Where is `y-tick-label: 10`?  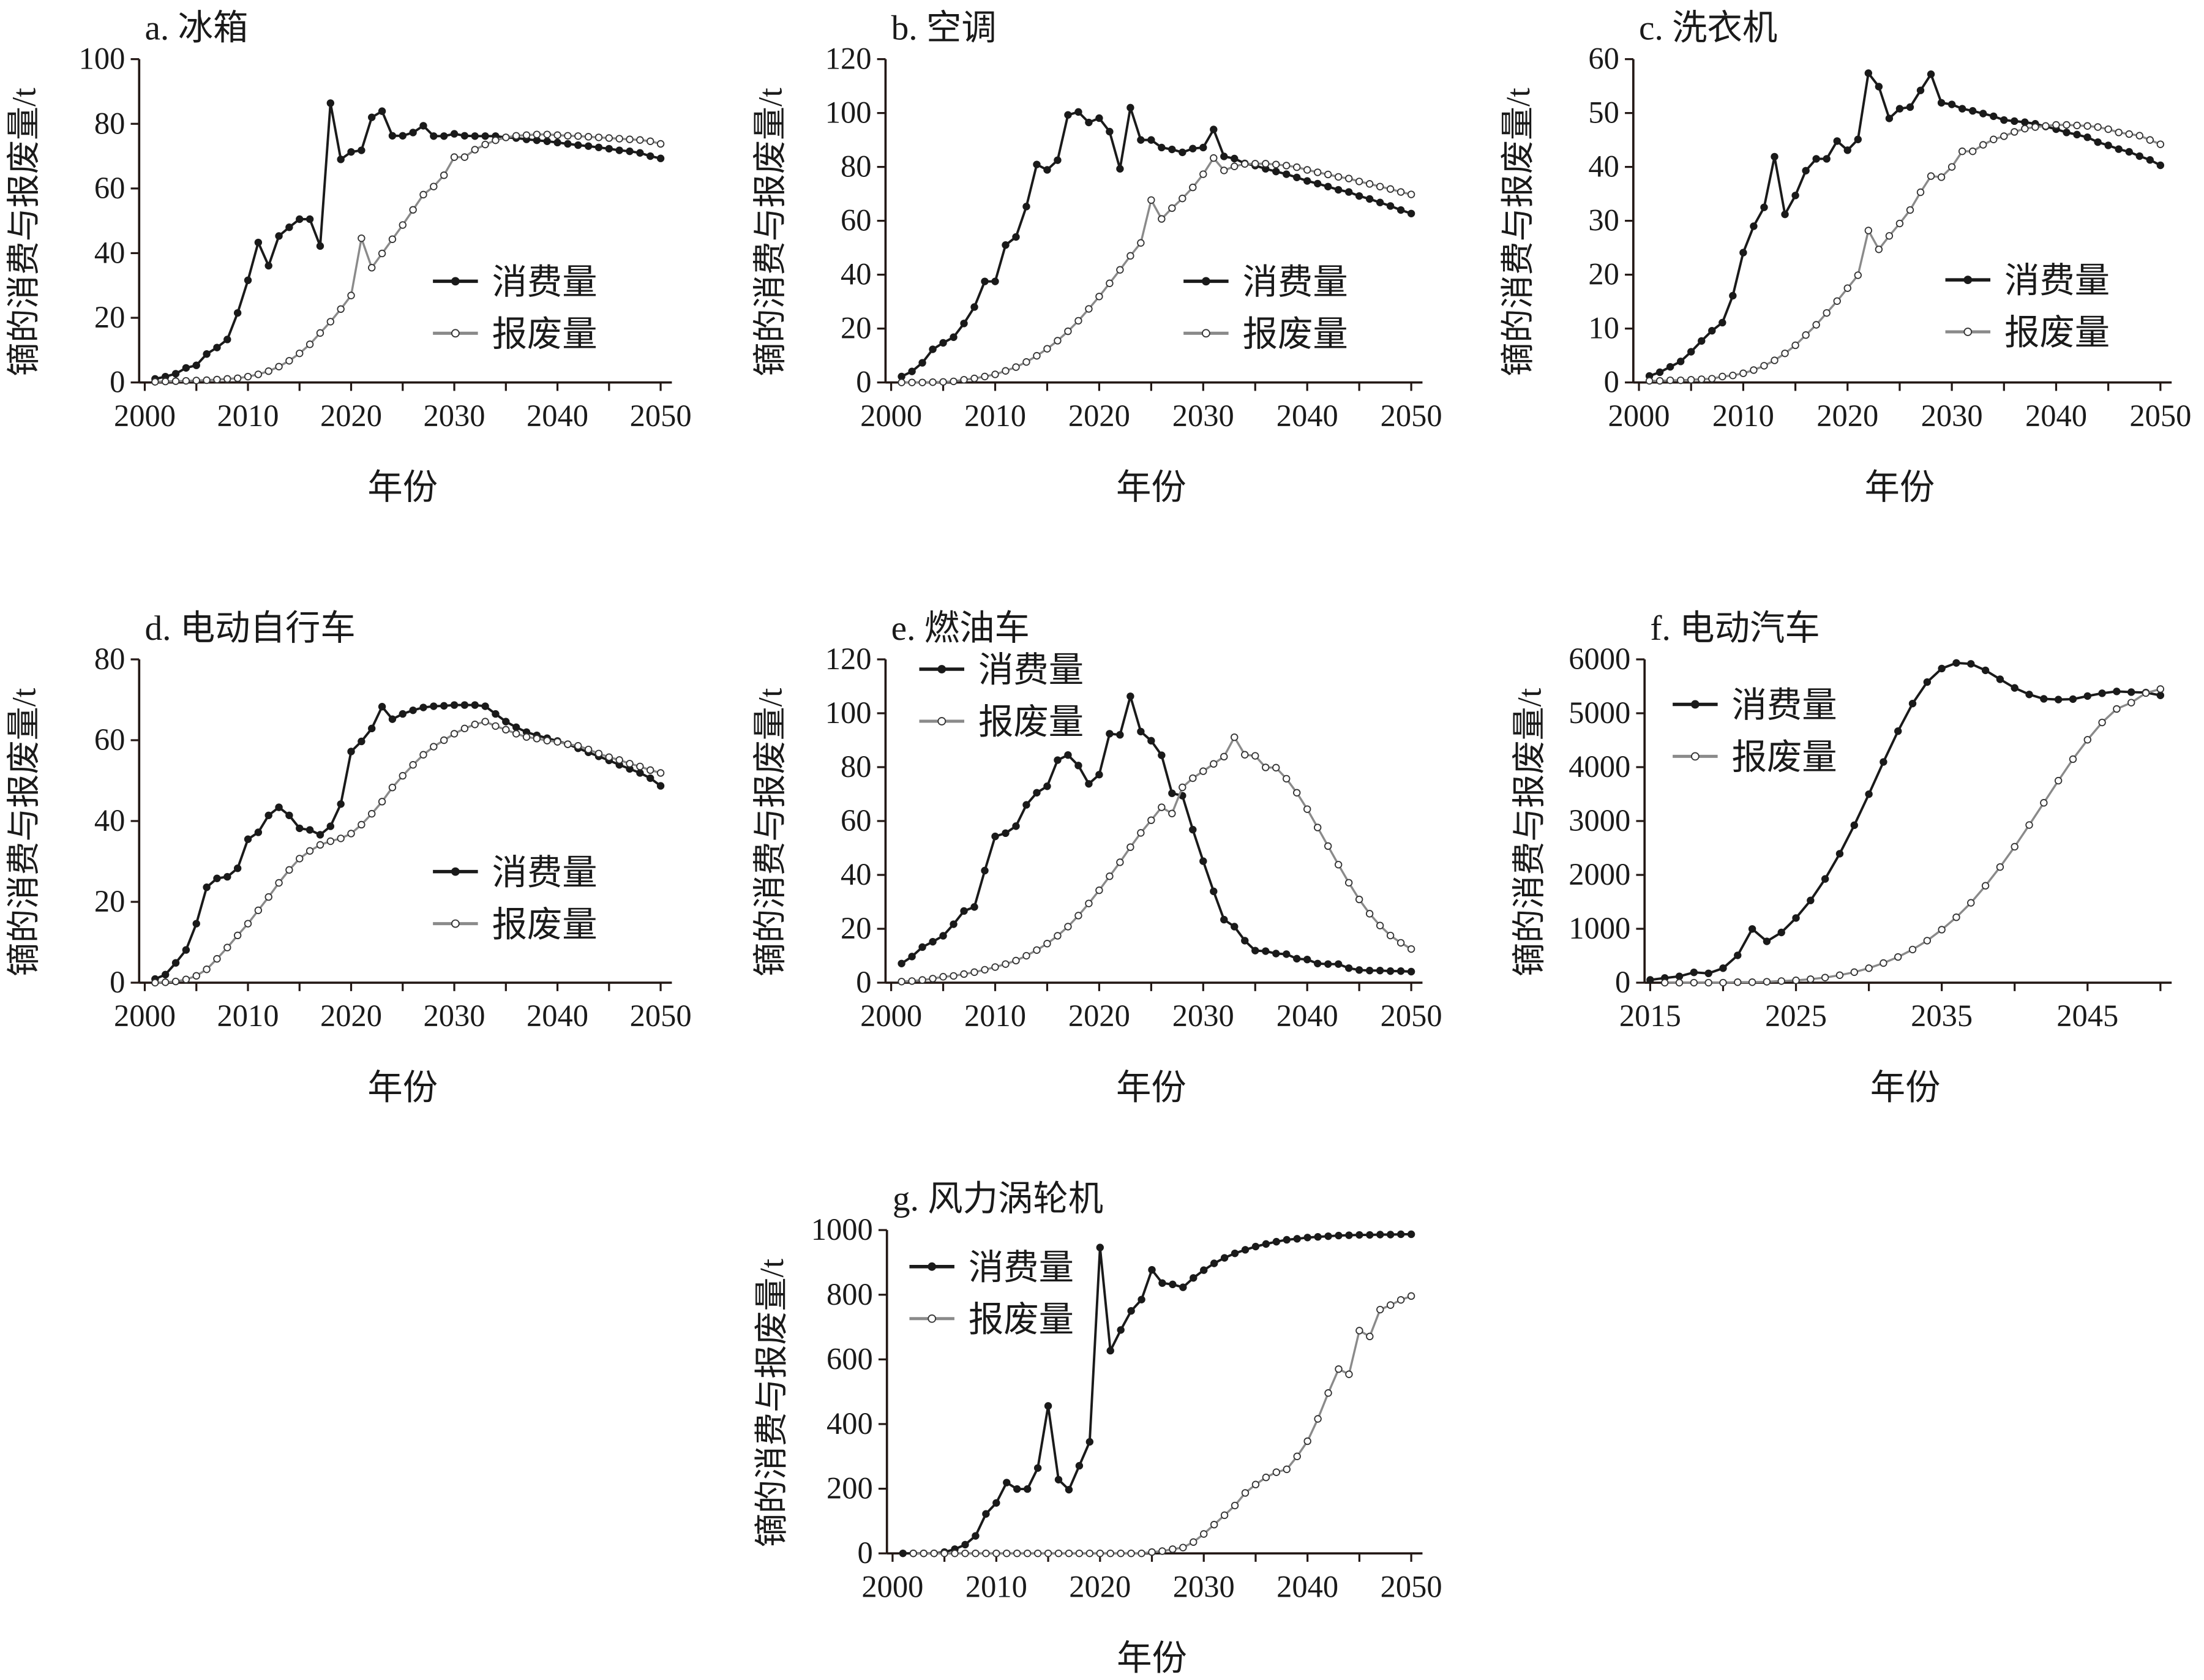 y-tick-label: 10 is located at coordinates (1604, 328).